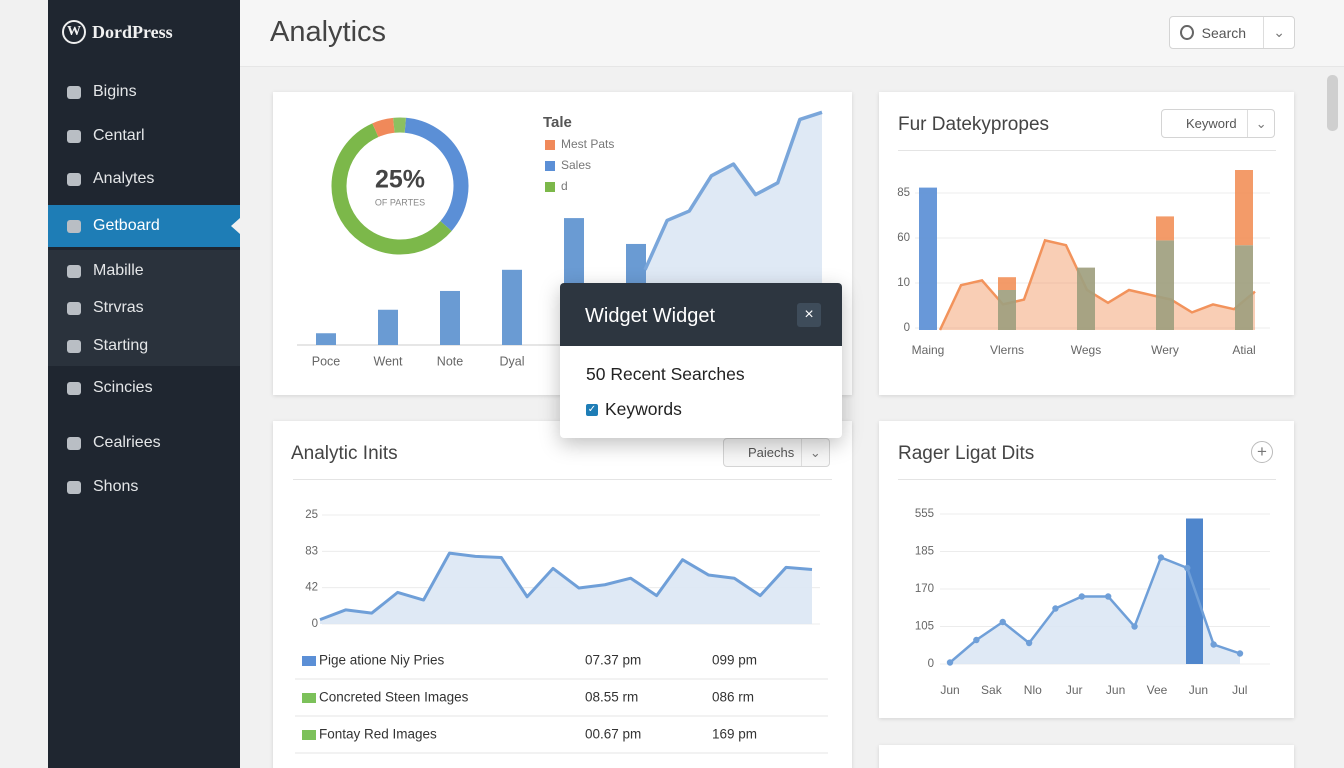 The image size is (1344, 768). Describe the element at coordinates (74, 32) in the screenshot. I see `logo-icon: W` at that location.